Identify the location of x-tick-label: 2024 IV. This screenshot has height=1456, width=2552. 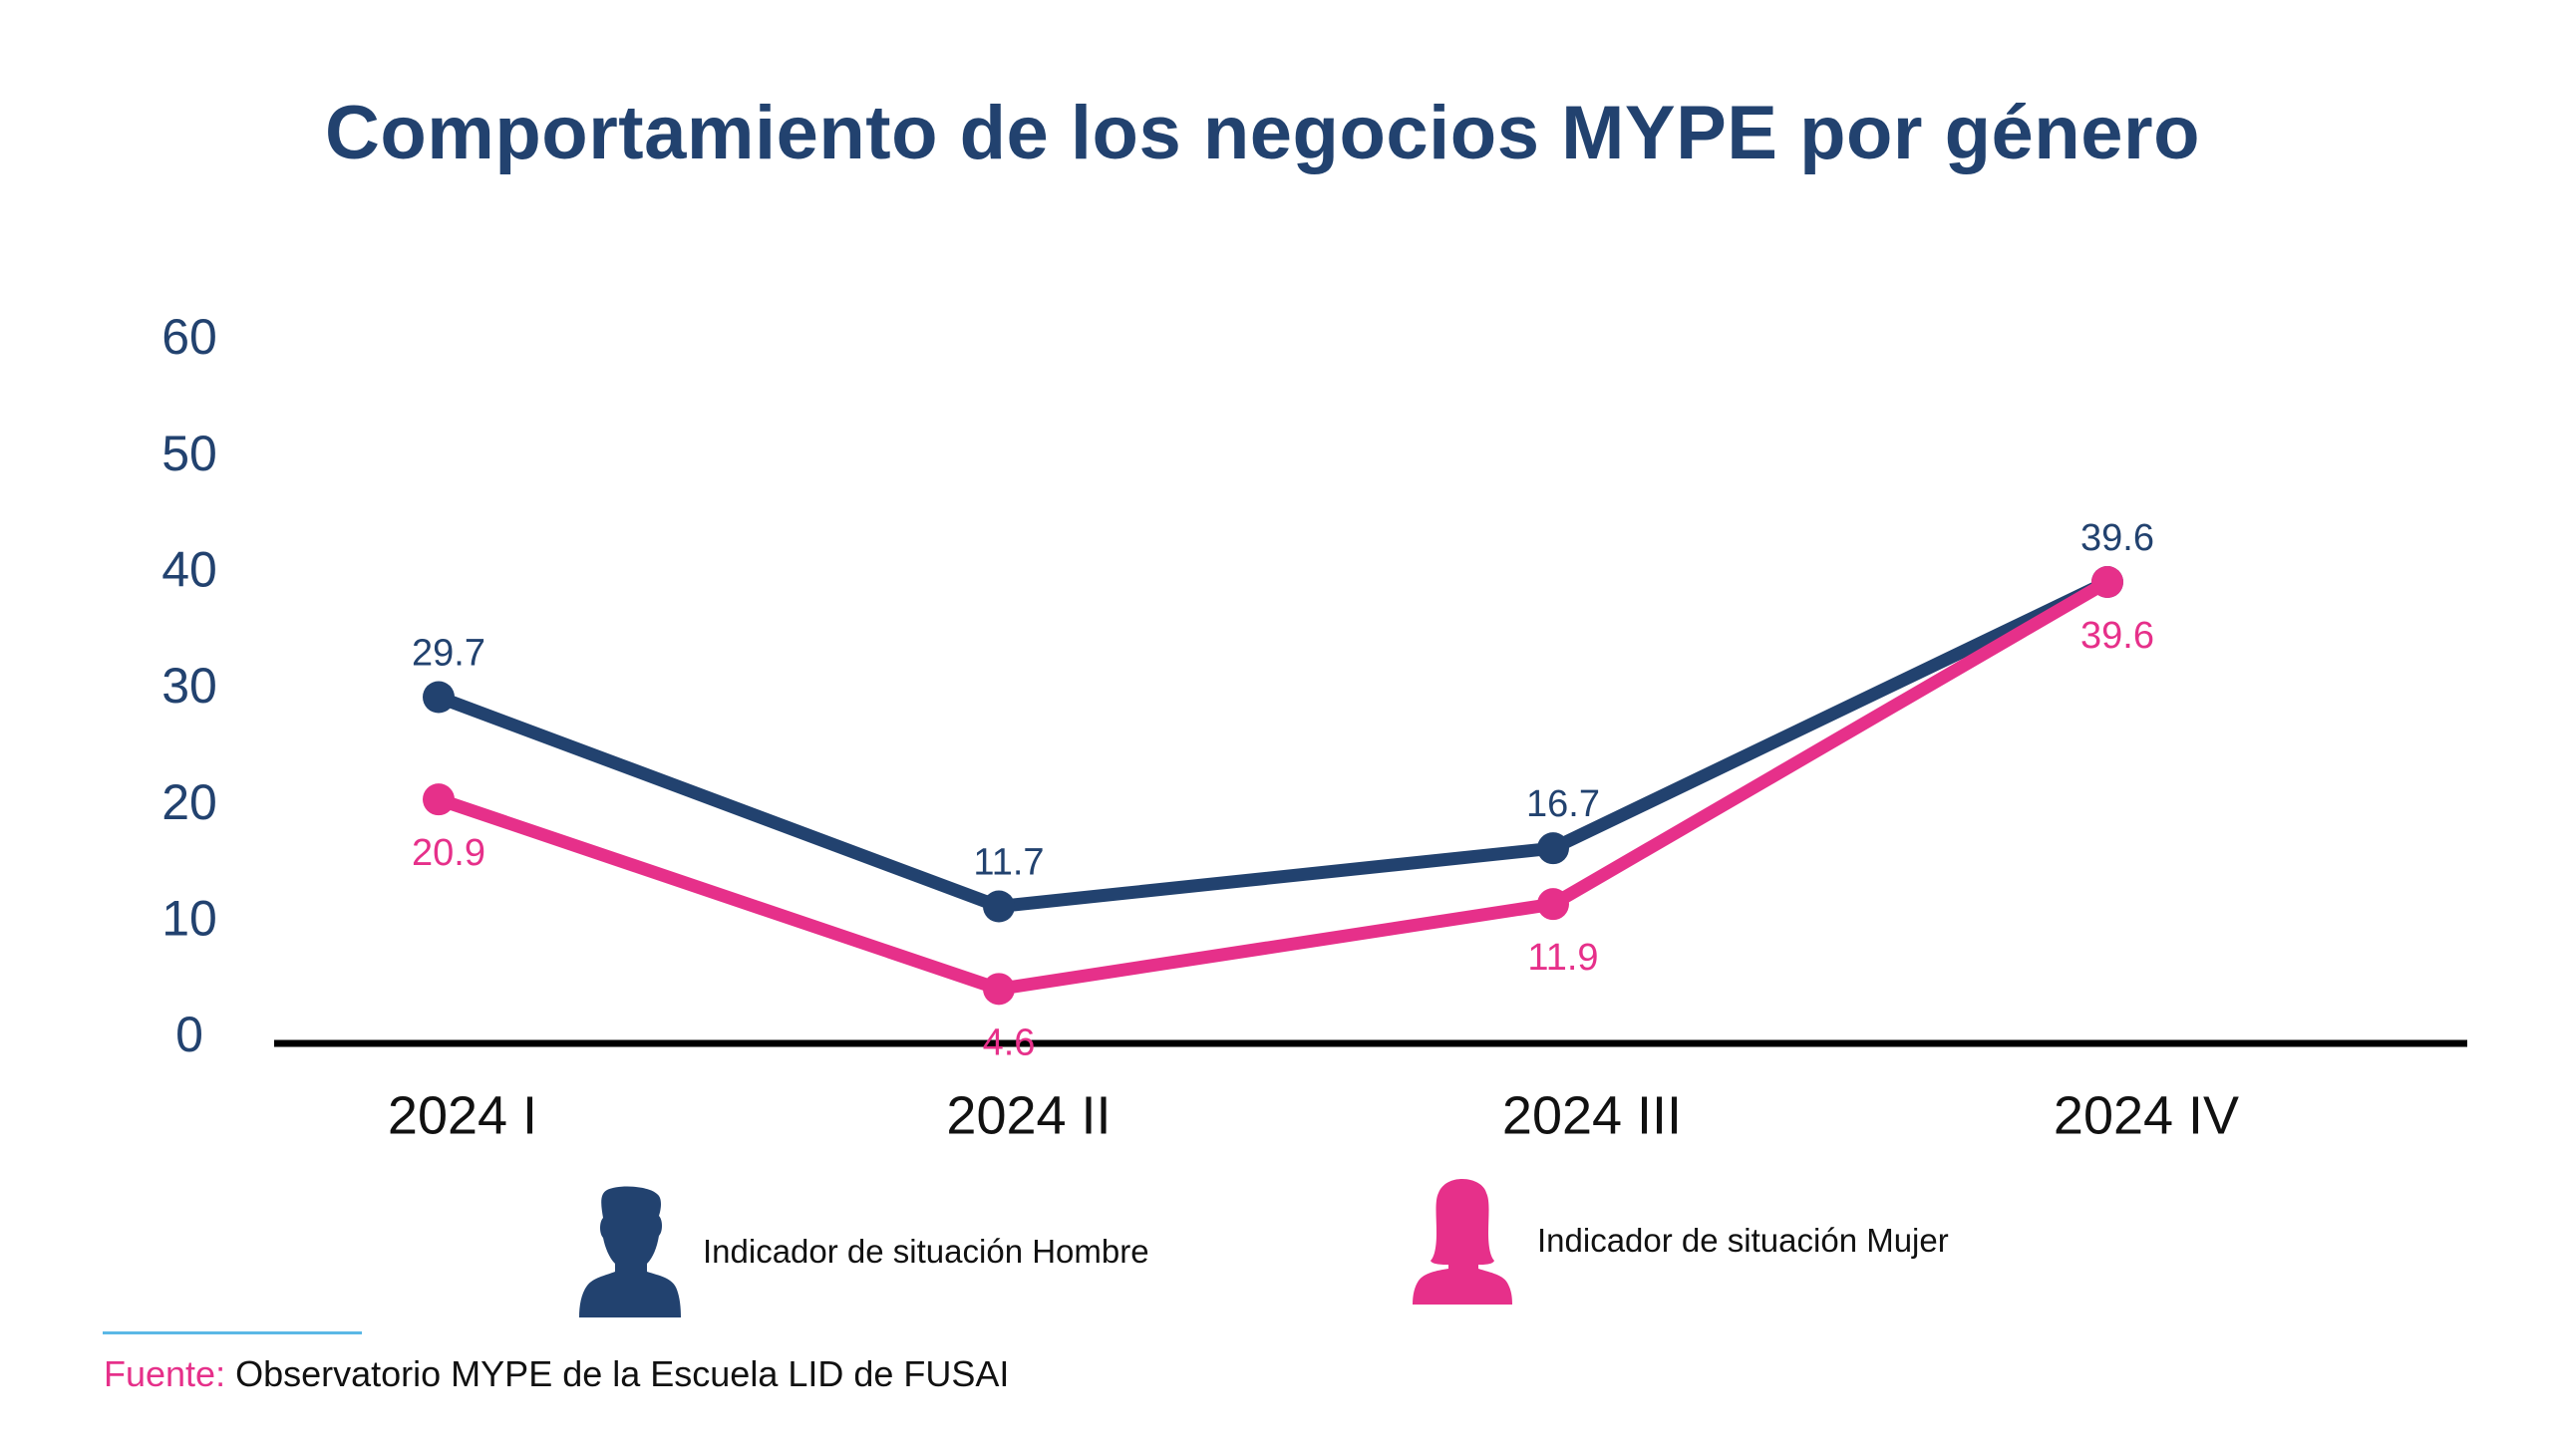
(2146, 1115).